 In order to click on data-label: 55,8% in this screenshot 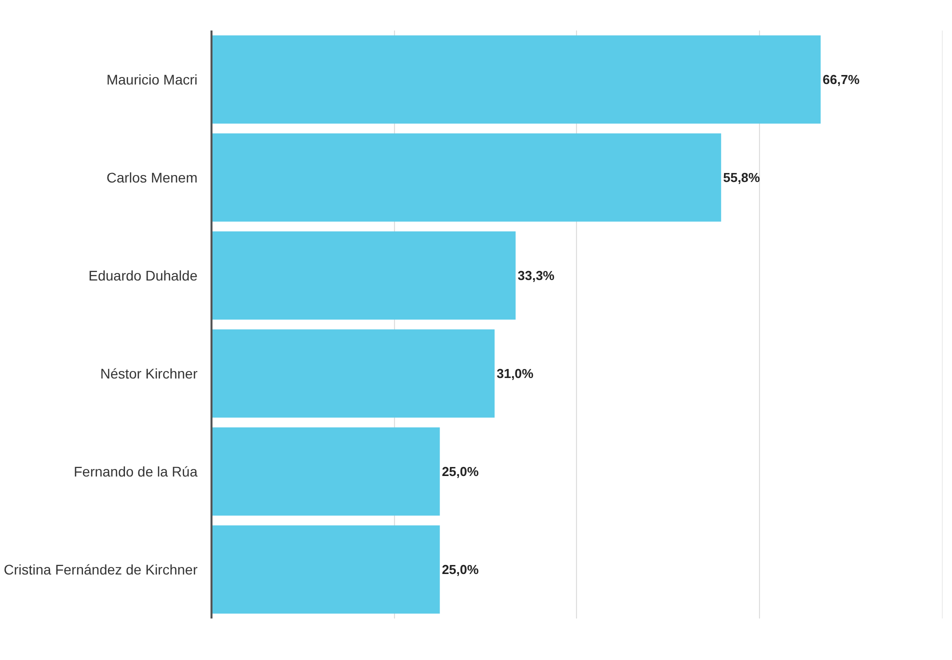, I will do `click(741, 177)`.